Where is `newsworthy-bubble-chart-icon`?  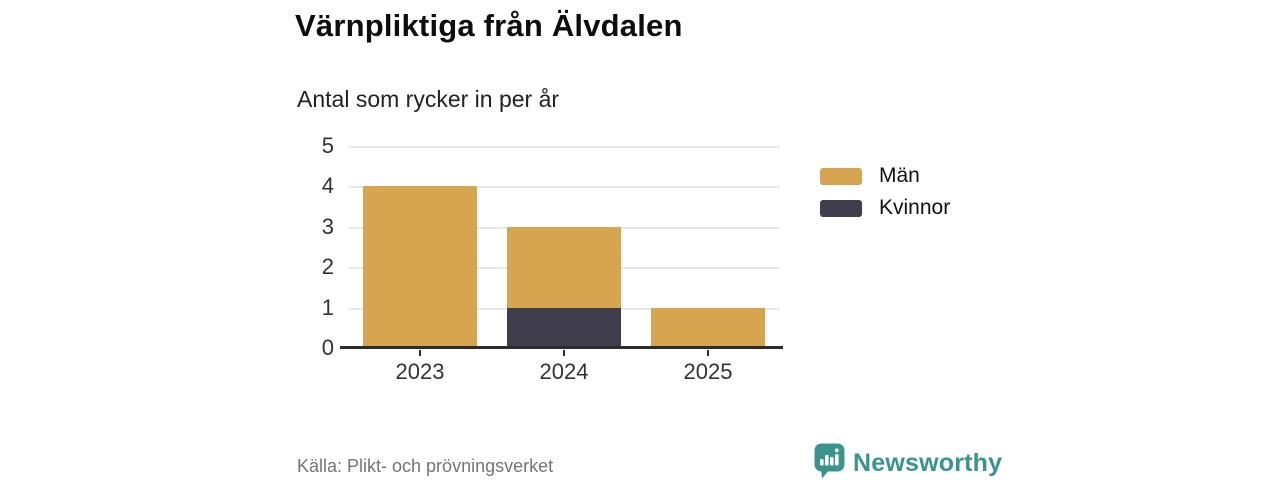 newsworthy-bubble-chart-icon is located at coordinates (829, 461).